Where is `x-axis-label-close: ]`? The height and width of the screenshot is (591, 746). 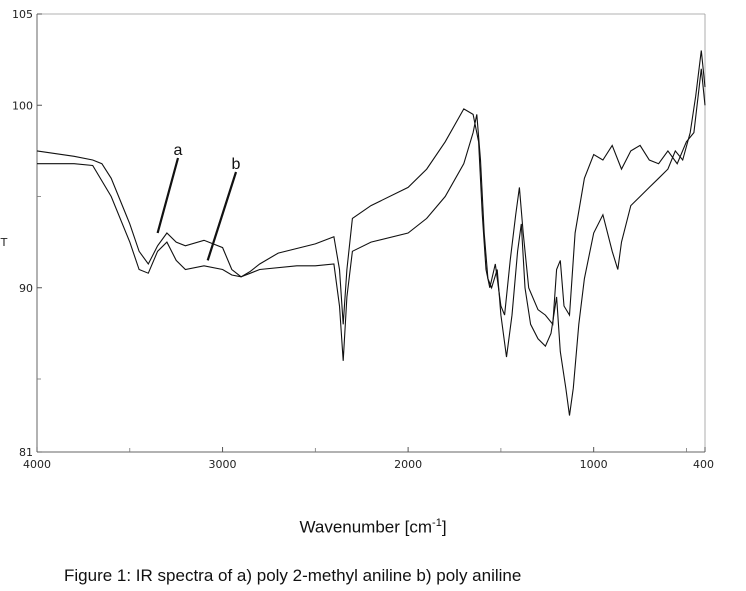
x-axis-label-close: ] is located at coordinates (444, 527).